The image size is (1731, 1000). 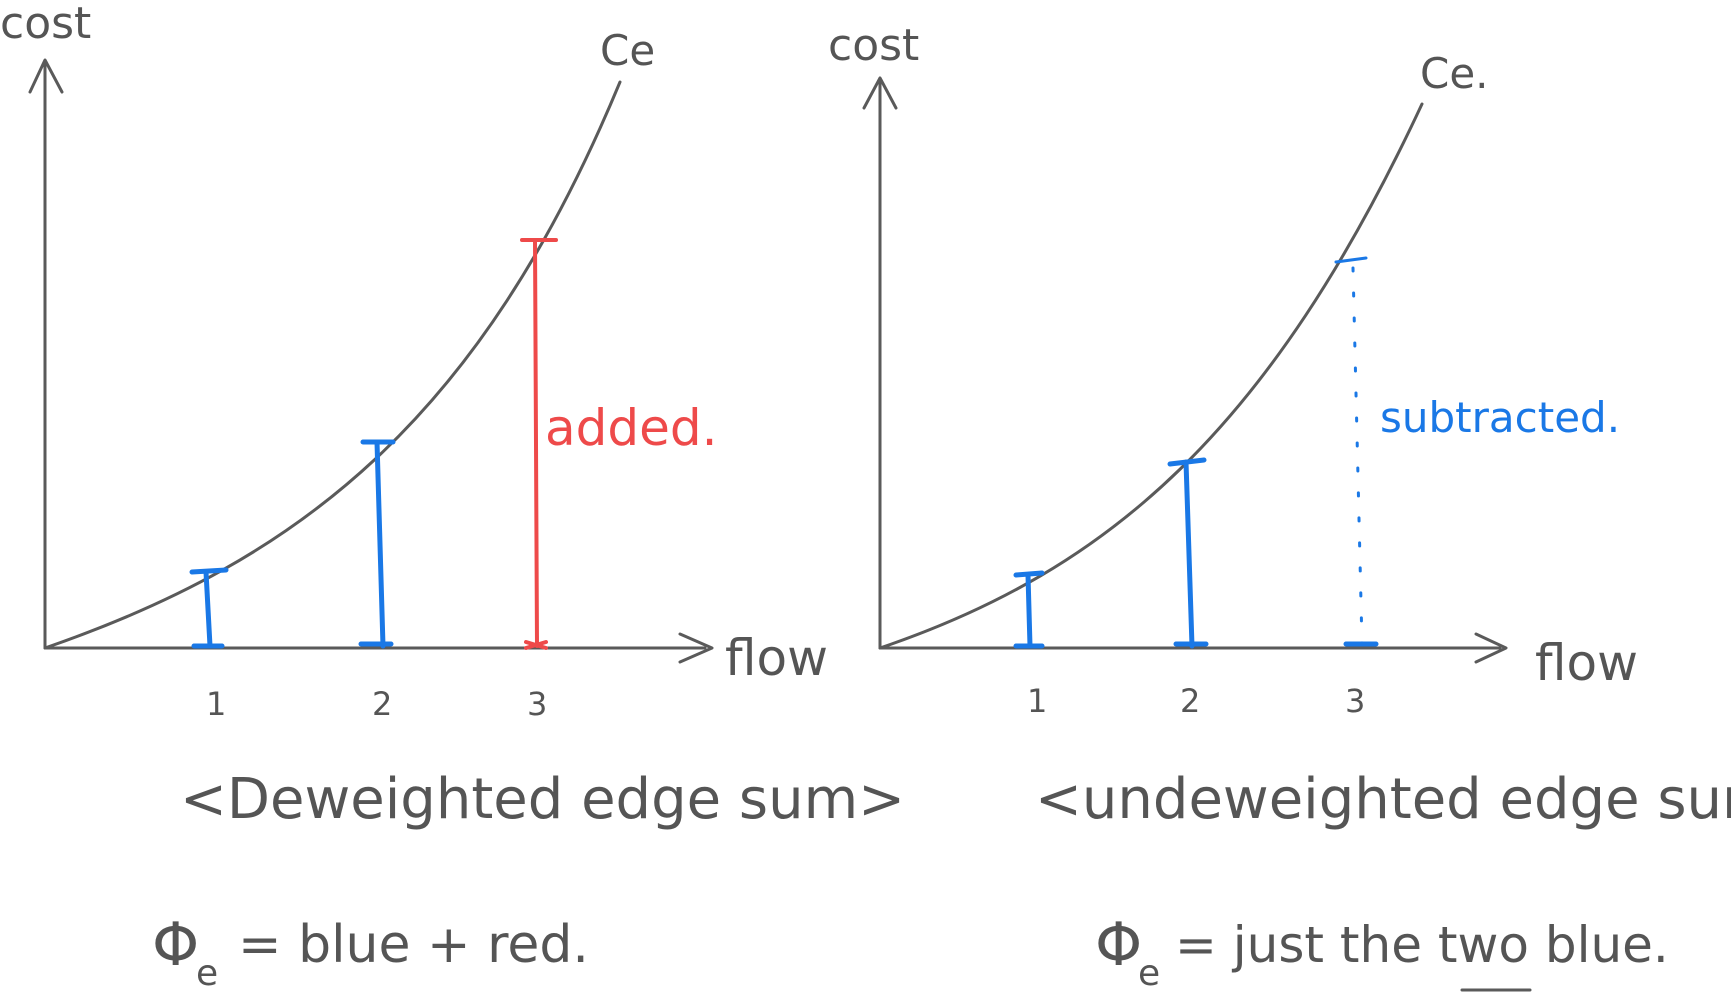 What do you see at coordinates (1356, 451) in the screenshot?
I see `right-dashed-segment` at bounding box center [1356, 451].